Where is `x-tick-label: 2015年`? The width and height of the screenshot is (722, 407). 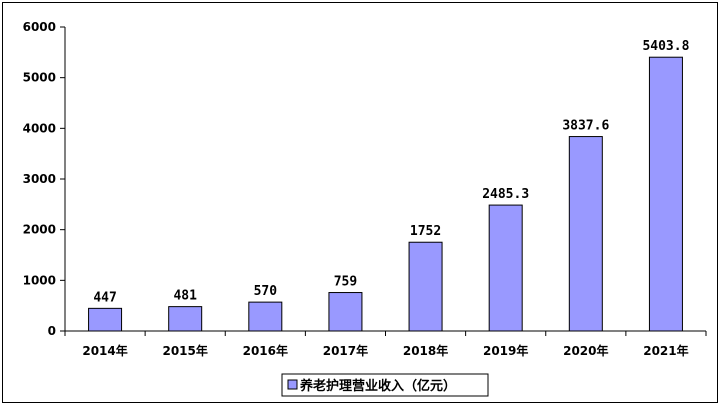
x-tick-label: 2015年 is located at coordinates (184, 350).